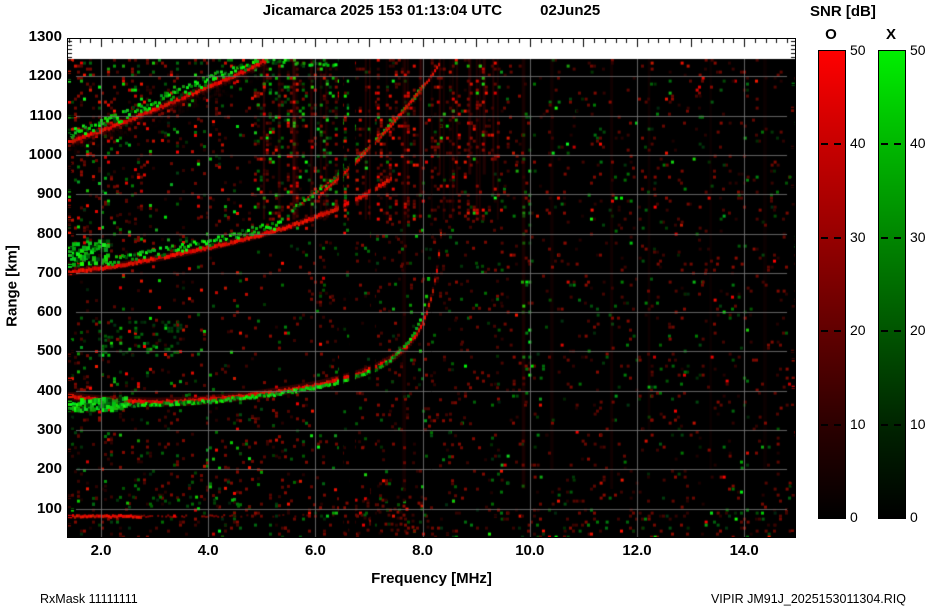 The image size is (932, 614). Describe the element at coordinates (49, 194) in the screenshot. I see `y-tick-label: 900` at that location.